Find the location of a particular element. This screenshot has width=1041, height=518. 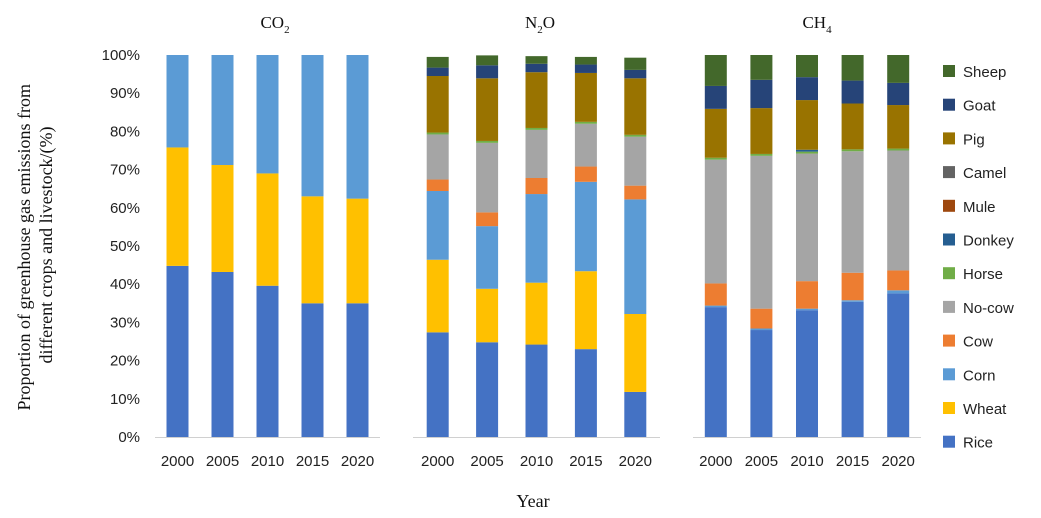

legend-label: Goat is located at coordinates (979, 106).